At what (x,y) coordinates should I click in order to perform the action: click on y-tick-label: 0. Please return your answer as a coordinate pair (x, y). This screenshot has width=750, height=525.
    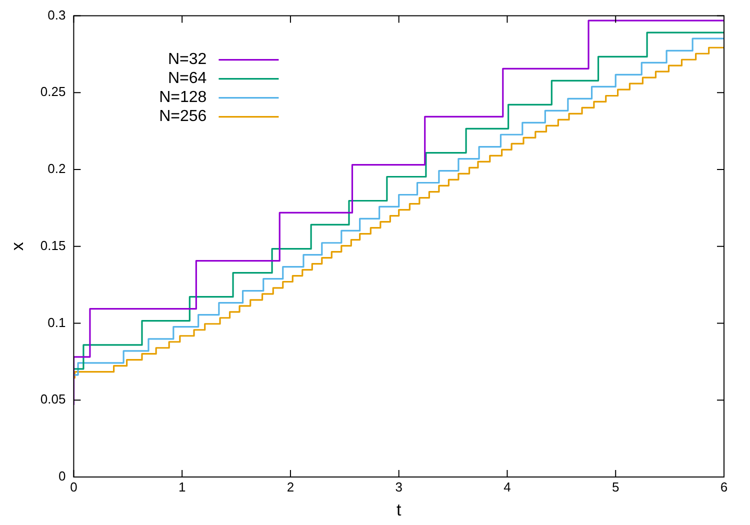
    Looking at the image, I should click on (62, 476).